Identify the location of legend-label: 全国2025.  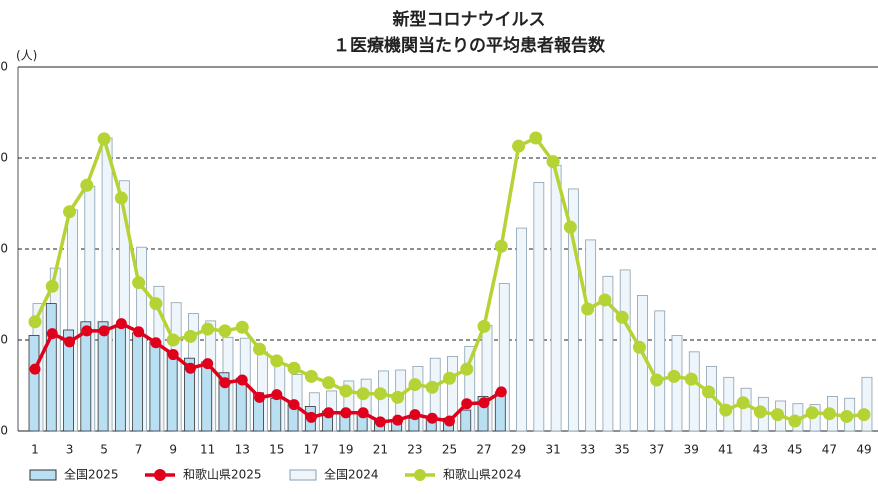
(91, 474).